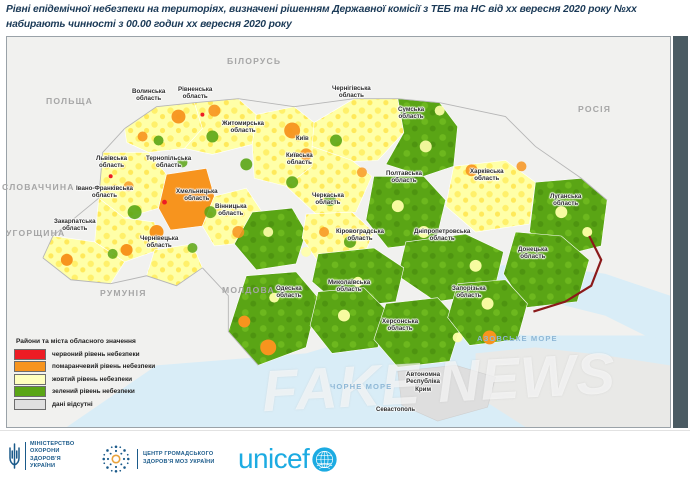  Describe the element at coordinates (104, 367) in the screenshot. I see `legend-label-orange: помаранчевий рівень небезпеки` at that location.